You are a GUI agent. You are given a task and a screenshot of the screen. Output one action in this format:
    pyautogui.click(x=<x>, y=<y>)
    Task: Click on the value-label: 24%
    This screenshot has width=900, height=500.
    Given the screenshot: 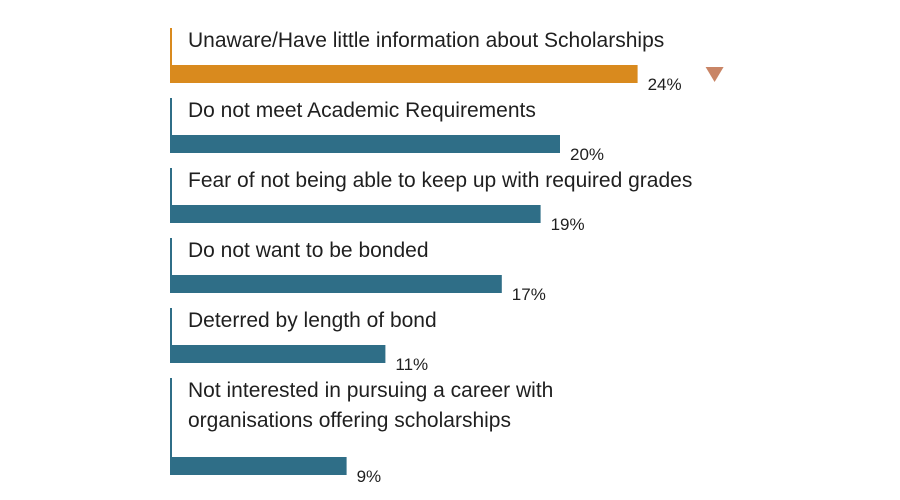 What is the action you would take?
    pyautogui.click(x=665, y=84)
    